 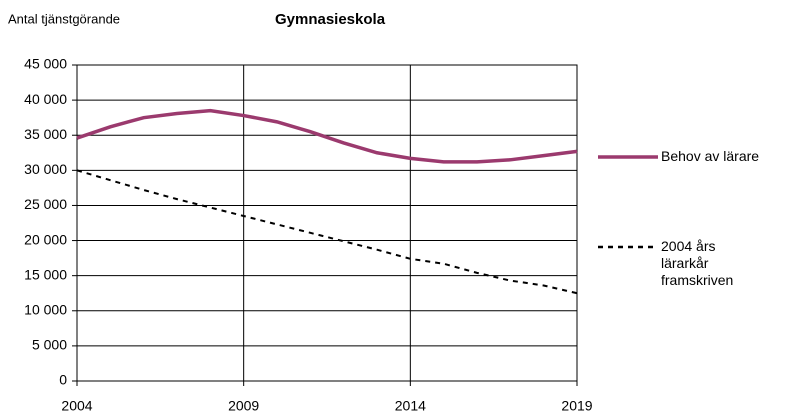 I want to click on line-series, so click(x=327, y=136).